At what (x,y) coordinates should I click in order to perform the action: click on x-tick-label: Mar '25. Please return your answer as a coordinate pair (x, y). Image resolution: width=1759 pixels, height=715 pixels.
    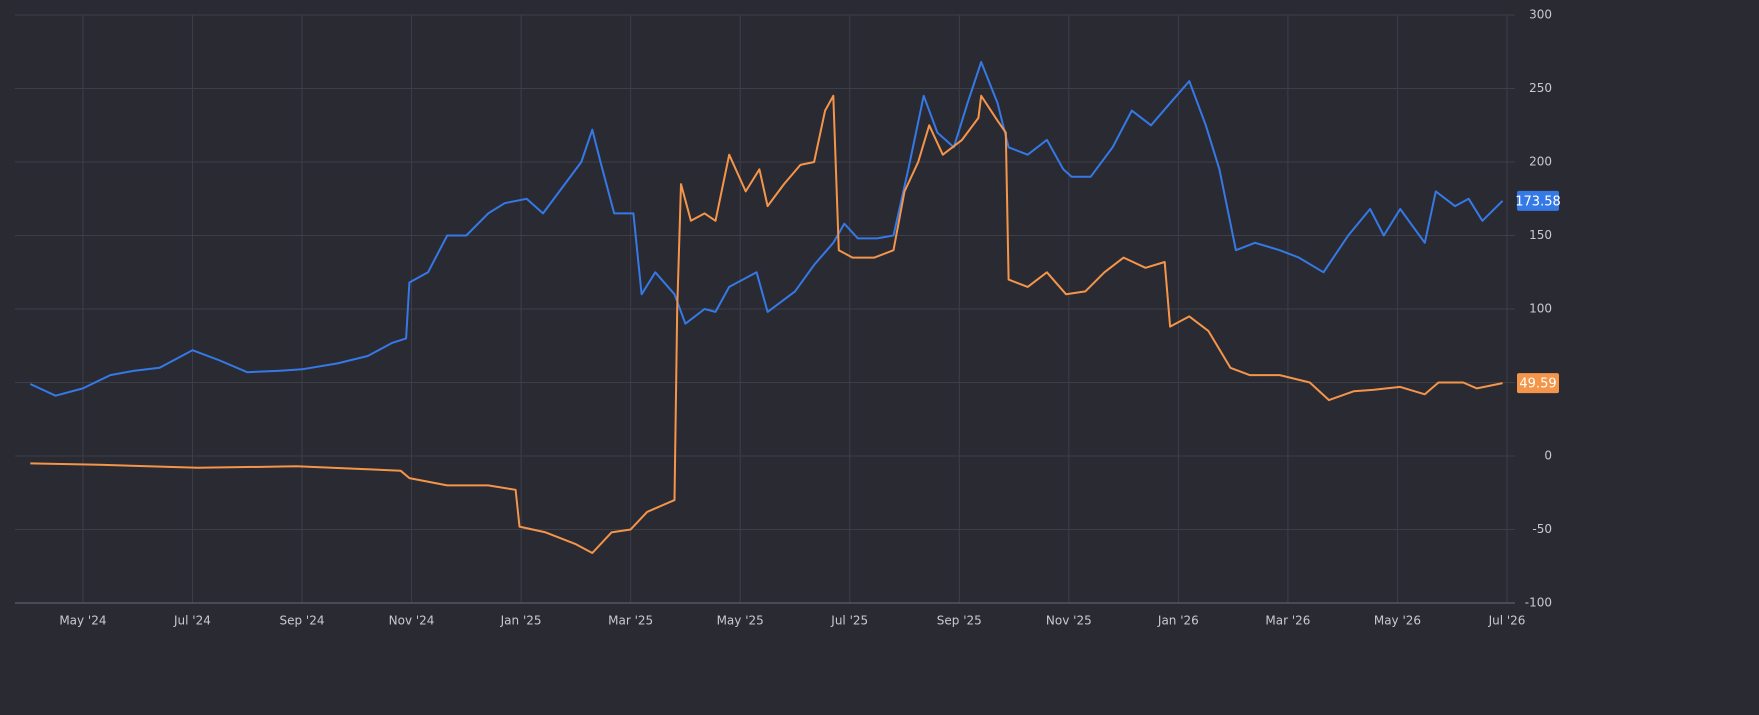
    Looking at the image, I should click on (630, 621).